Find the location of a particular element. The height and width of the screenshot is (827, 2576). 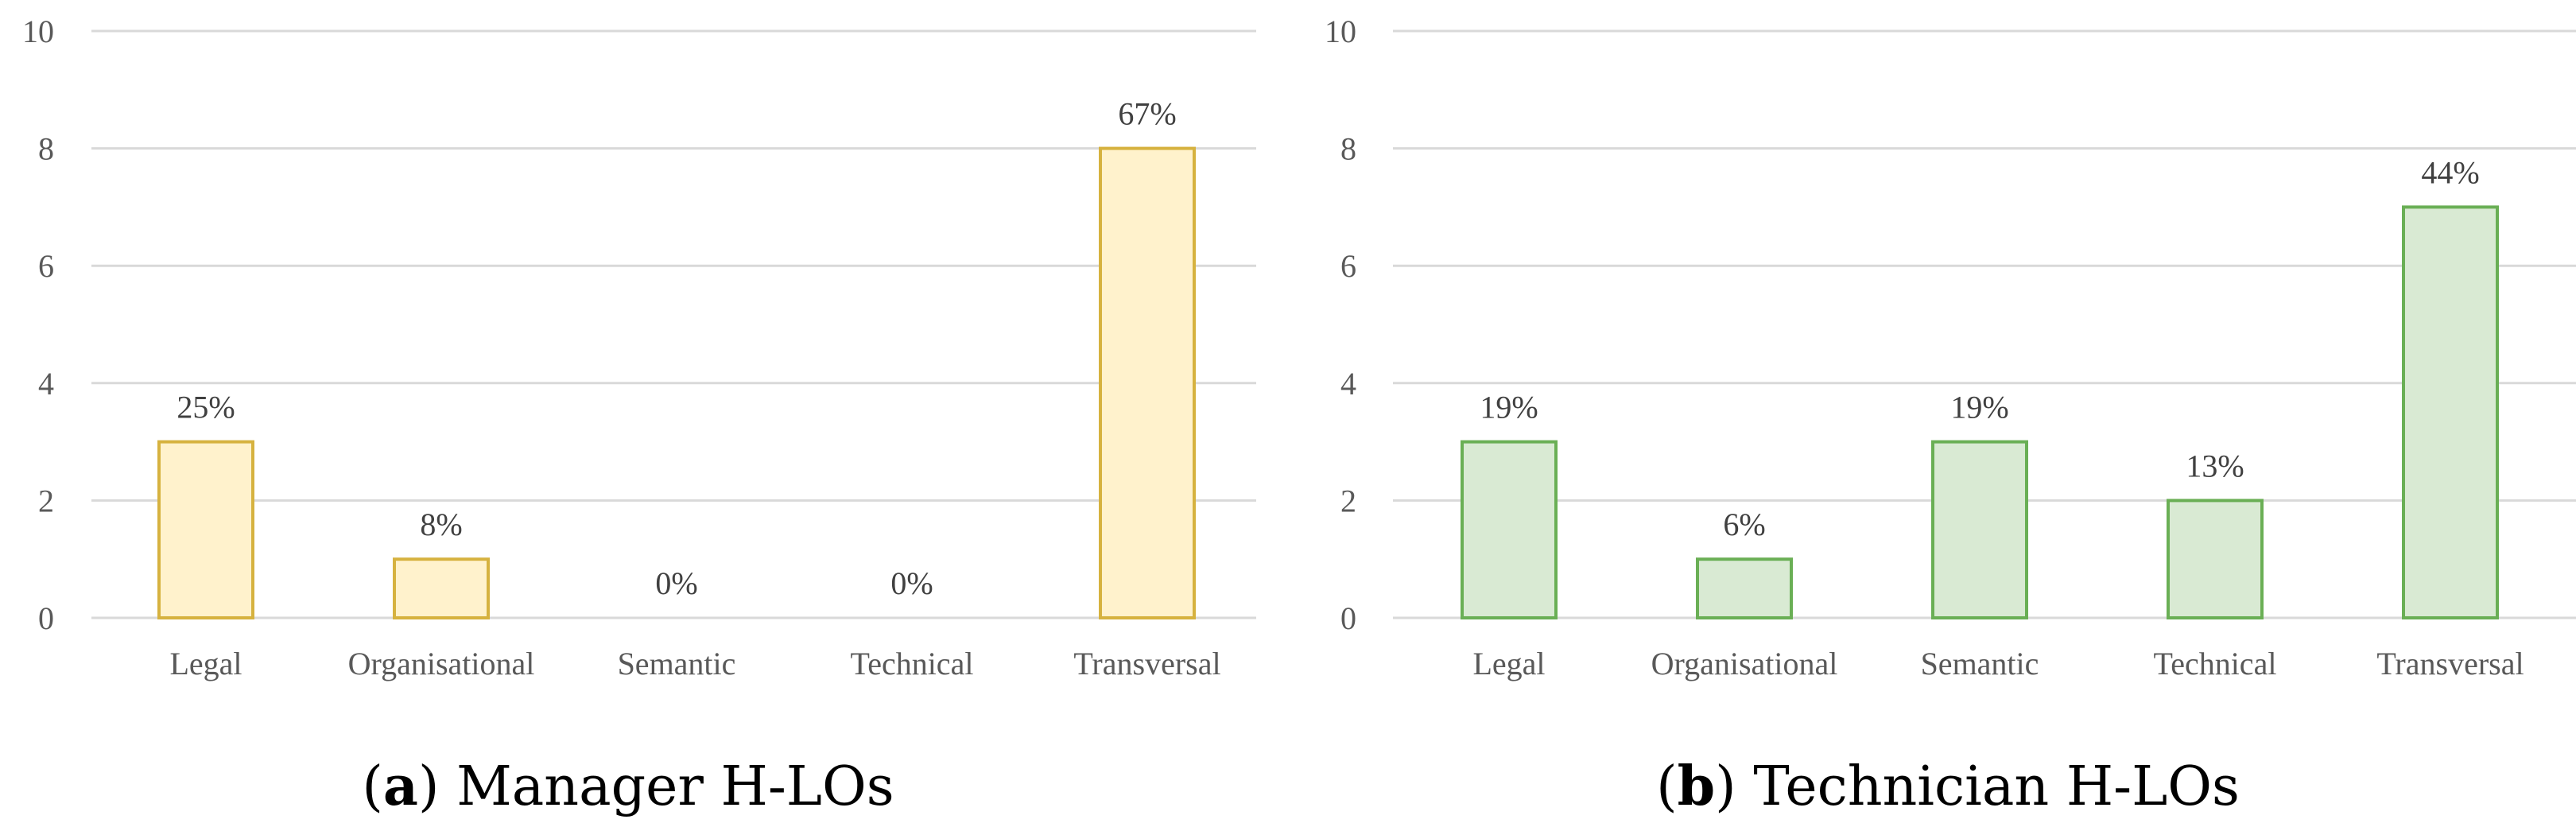

data-label: 44% is located at coordinates (2450, 172).